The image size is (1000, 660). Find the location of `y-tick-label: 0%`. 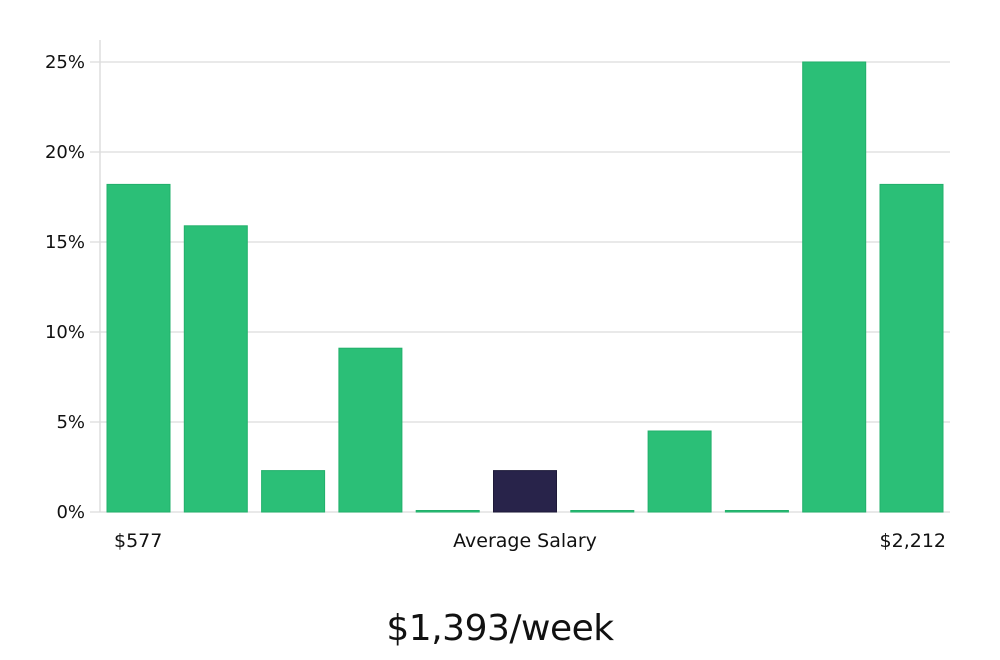

y-tick-label: 0% is located at coordinates (70, 512).